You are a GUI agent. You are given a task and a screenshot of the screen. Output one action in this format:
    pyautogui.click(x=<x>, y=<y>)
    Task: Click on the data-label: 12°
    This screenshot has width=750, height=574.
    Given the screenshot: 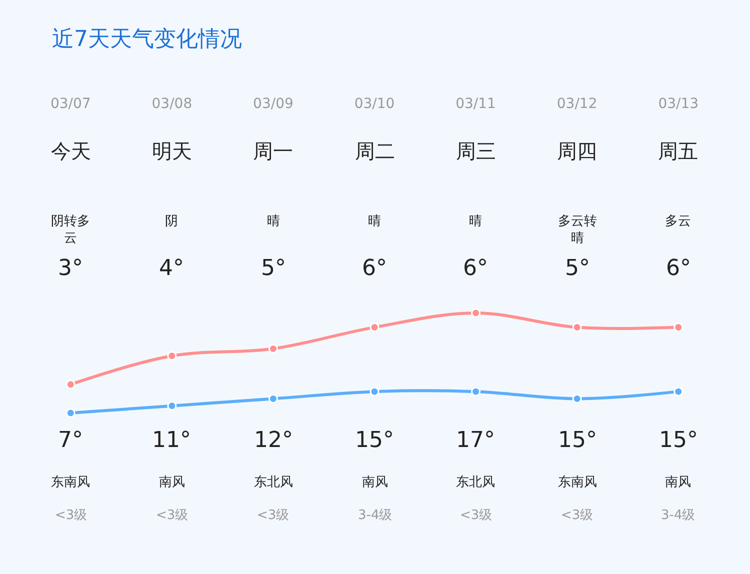 What is the action you would take?
    pyautogui.click(x=273, y=440)
    